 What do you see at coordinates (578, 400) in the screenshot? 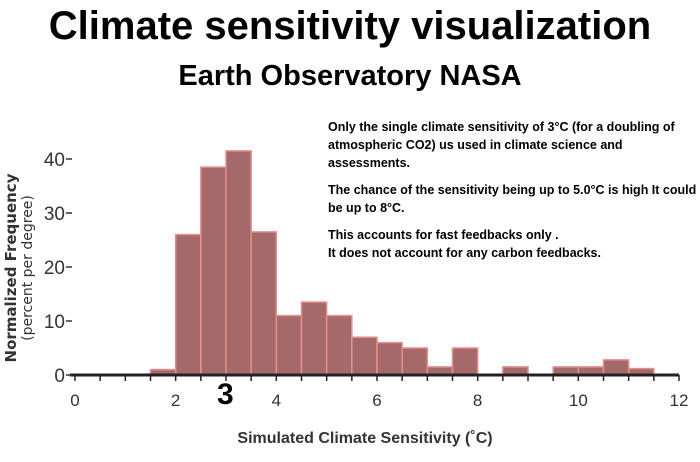
I see `x-tick-label: 10` at bounding box center [578, 400].